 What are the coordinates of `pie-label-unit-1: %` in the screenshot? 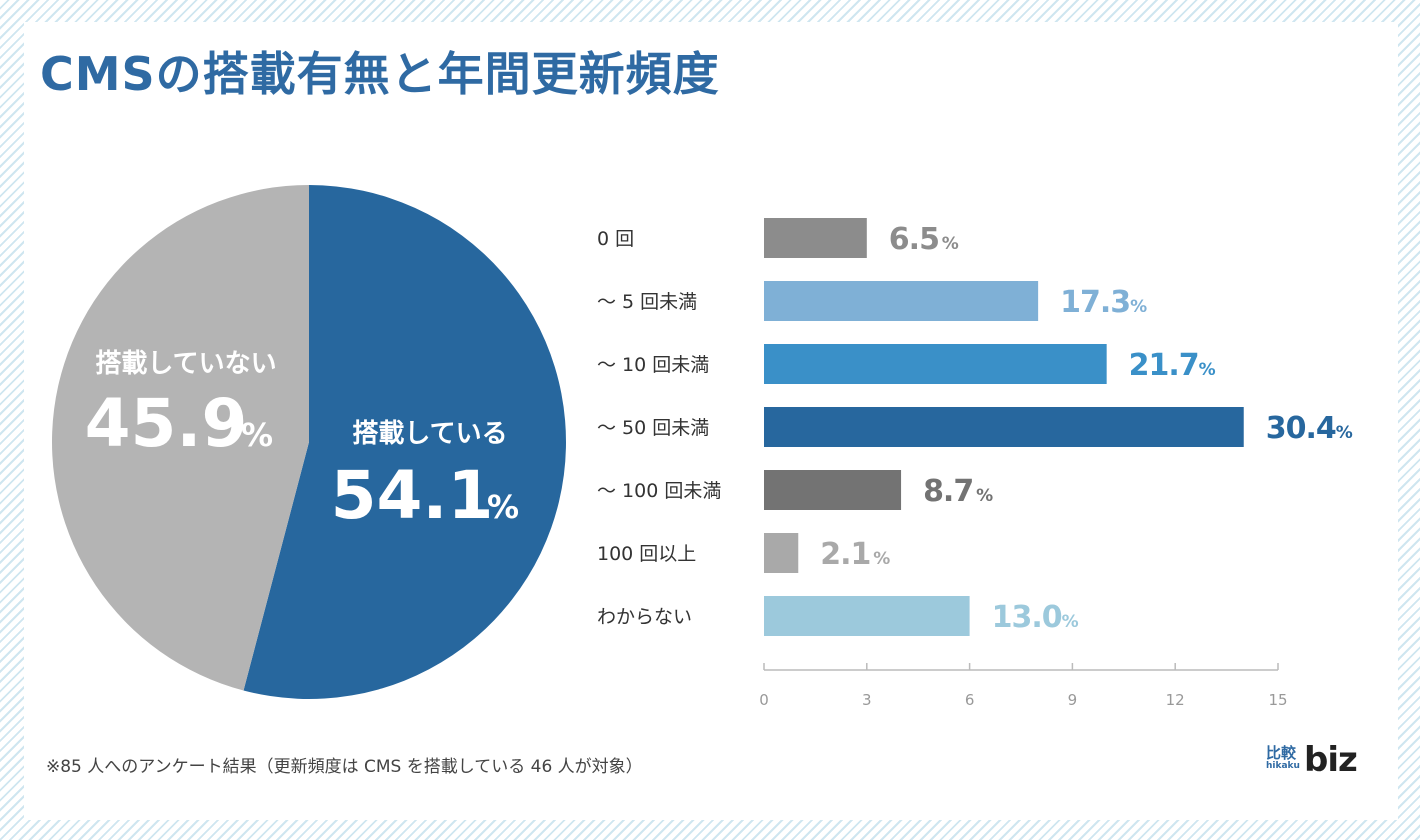 It's located at (257, 435).